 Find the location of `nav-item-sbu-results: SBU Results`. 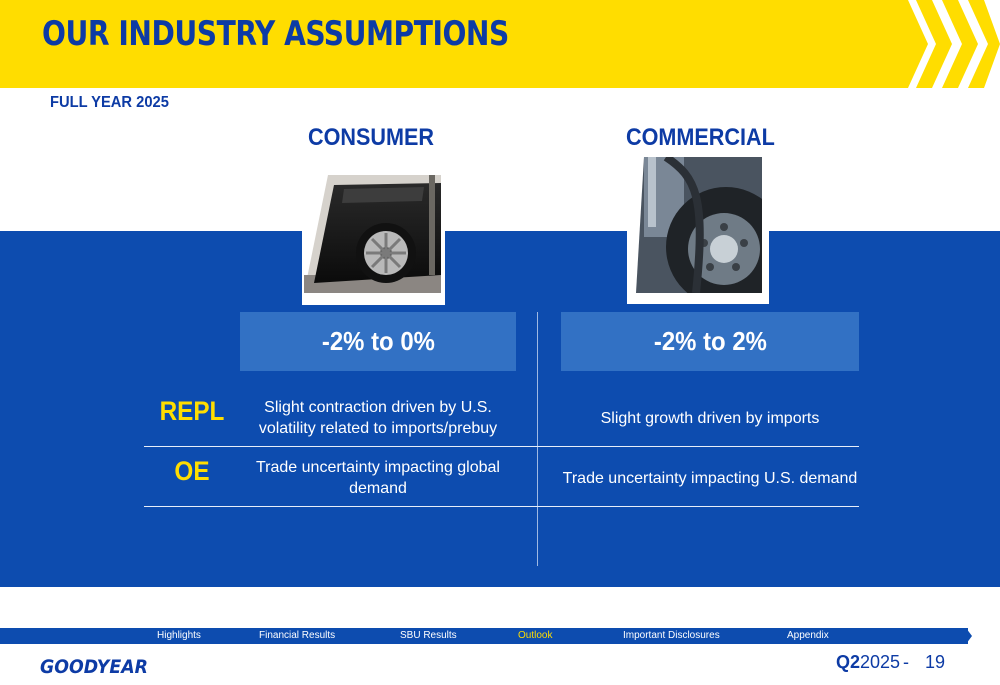

nav-item-sbu-results: SBU Results is located at coordinates (428, 635).